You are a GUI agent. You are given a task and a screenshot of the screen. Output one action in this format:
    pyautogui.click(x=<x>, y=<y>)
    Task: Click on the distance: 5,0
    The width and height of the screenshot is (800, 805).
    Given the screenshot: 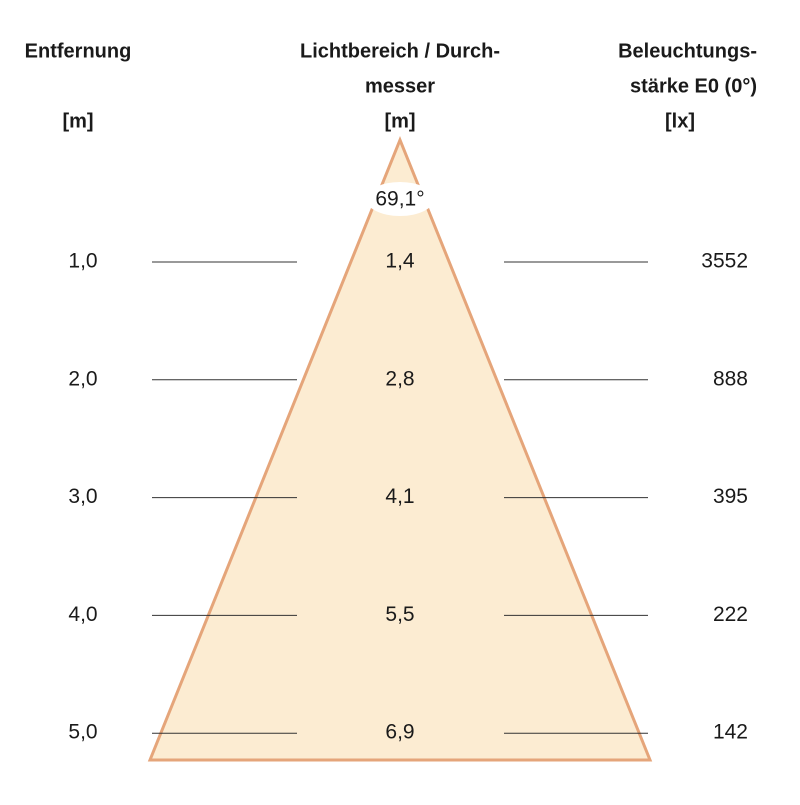 What is the action you would take?
    pyautogui.click(x=82, y=732)
    